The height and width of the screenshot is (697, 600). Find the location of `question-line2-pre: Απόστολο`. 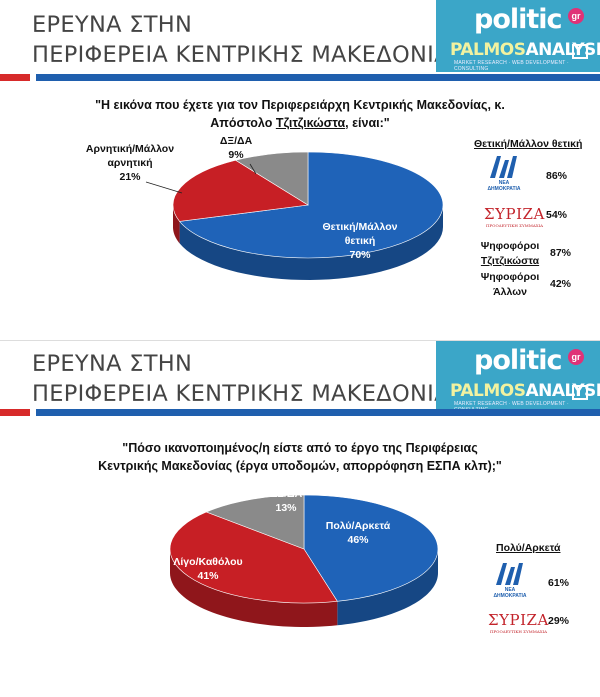

question-line2-pre: Απόστολο is located at coordinates (243, 123).